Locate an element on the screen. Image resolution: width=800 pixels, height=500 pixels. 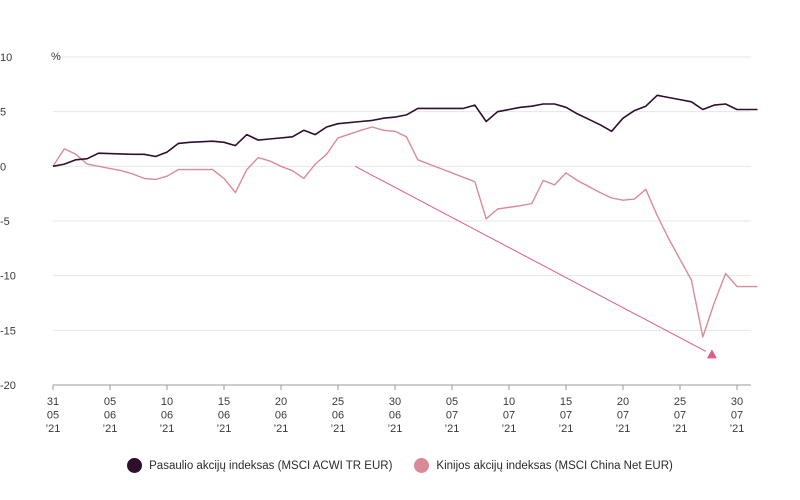
y-axis-unit-label: % is located at coordinates (56, 57).